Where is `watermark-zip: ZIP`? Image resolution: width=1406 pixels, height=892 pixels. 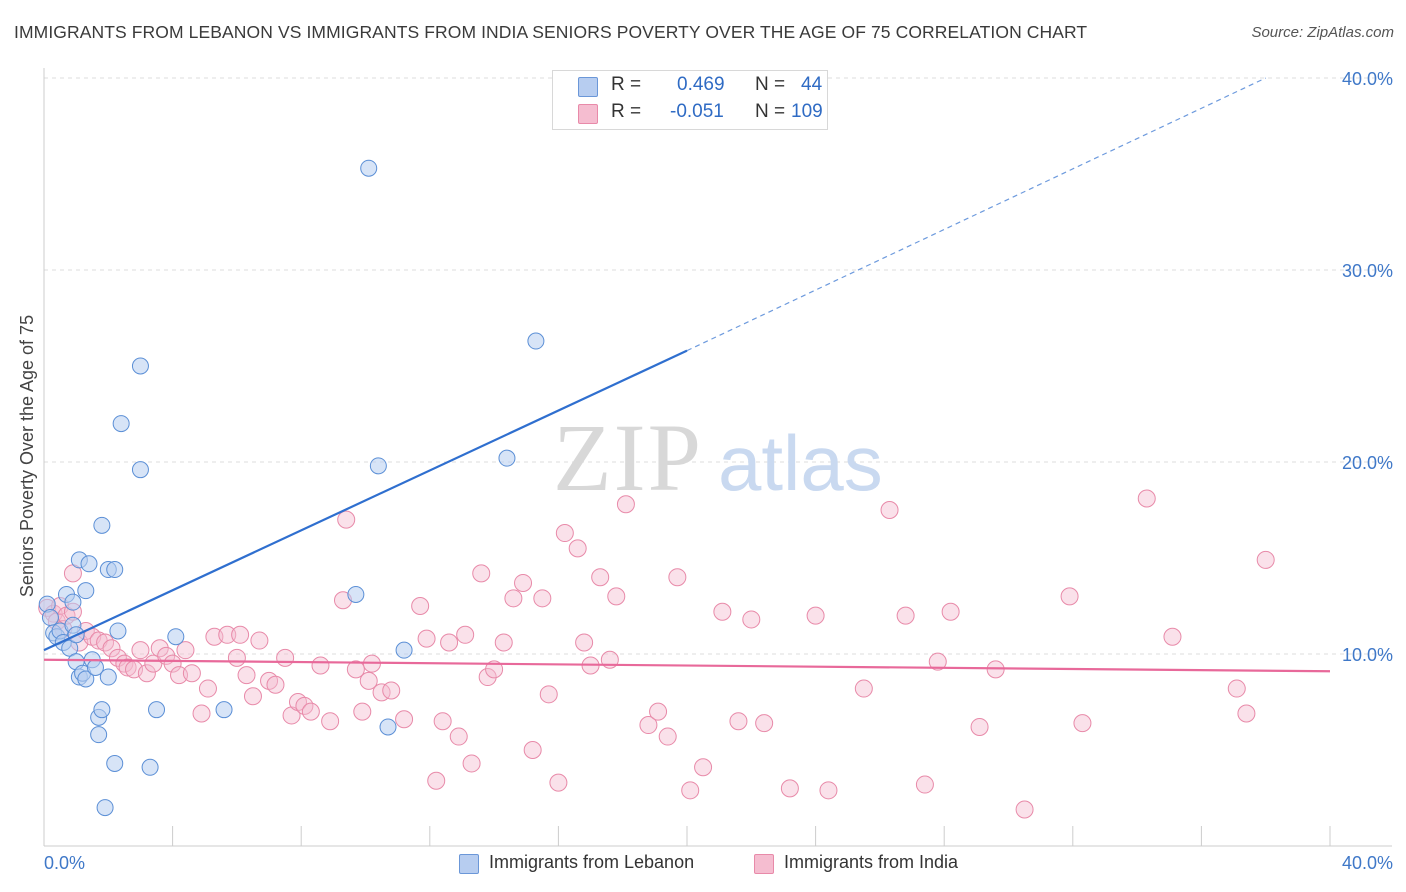 watermark-zip: ZIP is located at coordinates (628, 457).